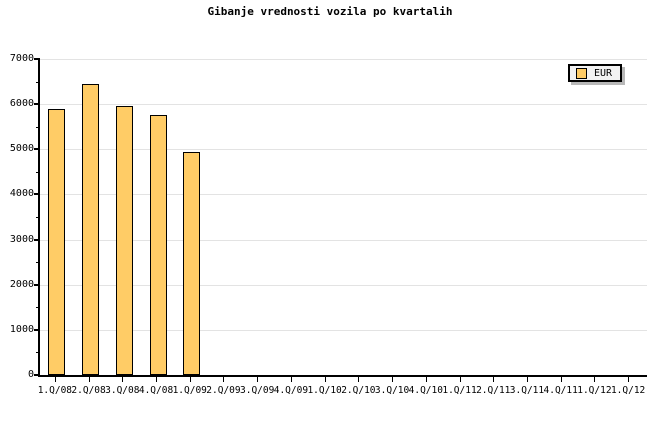 The height and width of the screenshot is (440, 660). What do you see at coordinates (330, 11) in the screenshot?
I see `chart-title: Gibanje vrednosti vozila po kvartalih` at bounding box center [330, 11].